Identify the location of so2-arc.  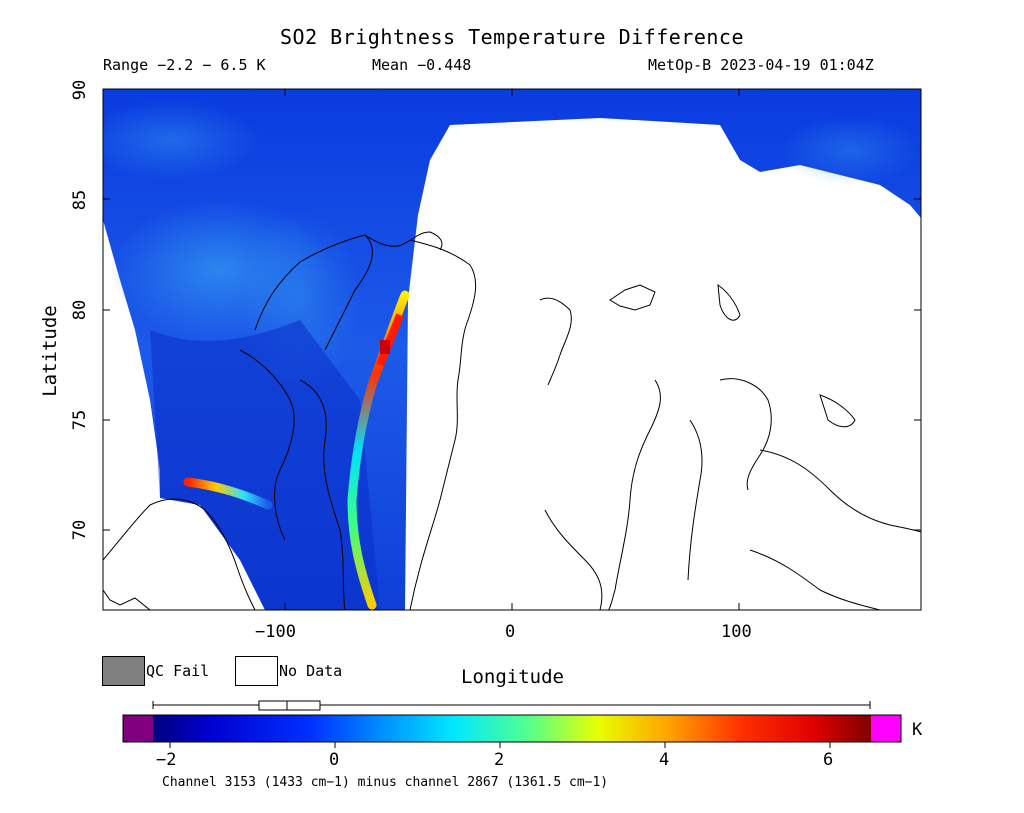
(228, 493).